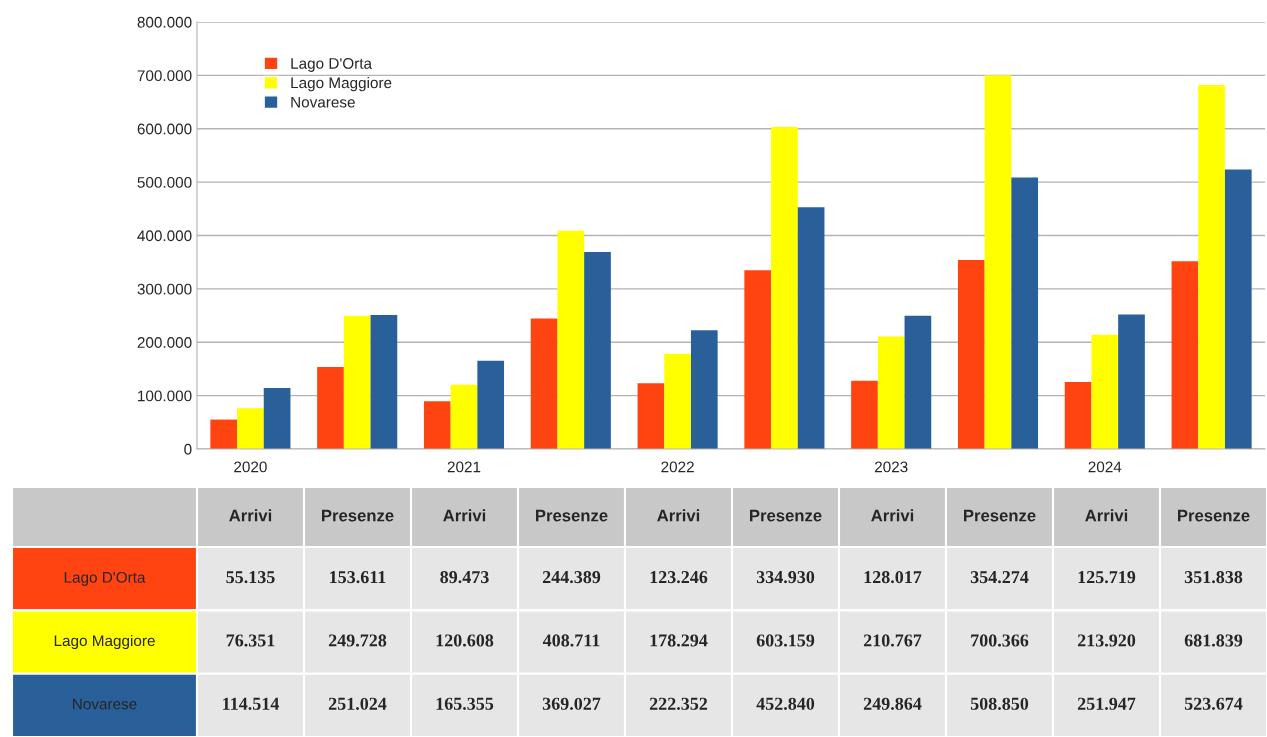 The height and width of the screenshot is (737, 1267). Describe the element at coordinates (104, 642) in the screenshot. I see `text: Lago Maggiore` at that location.